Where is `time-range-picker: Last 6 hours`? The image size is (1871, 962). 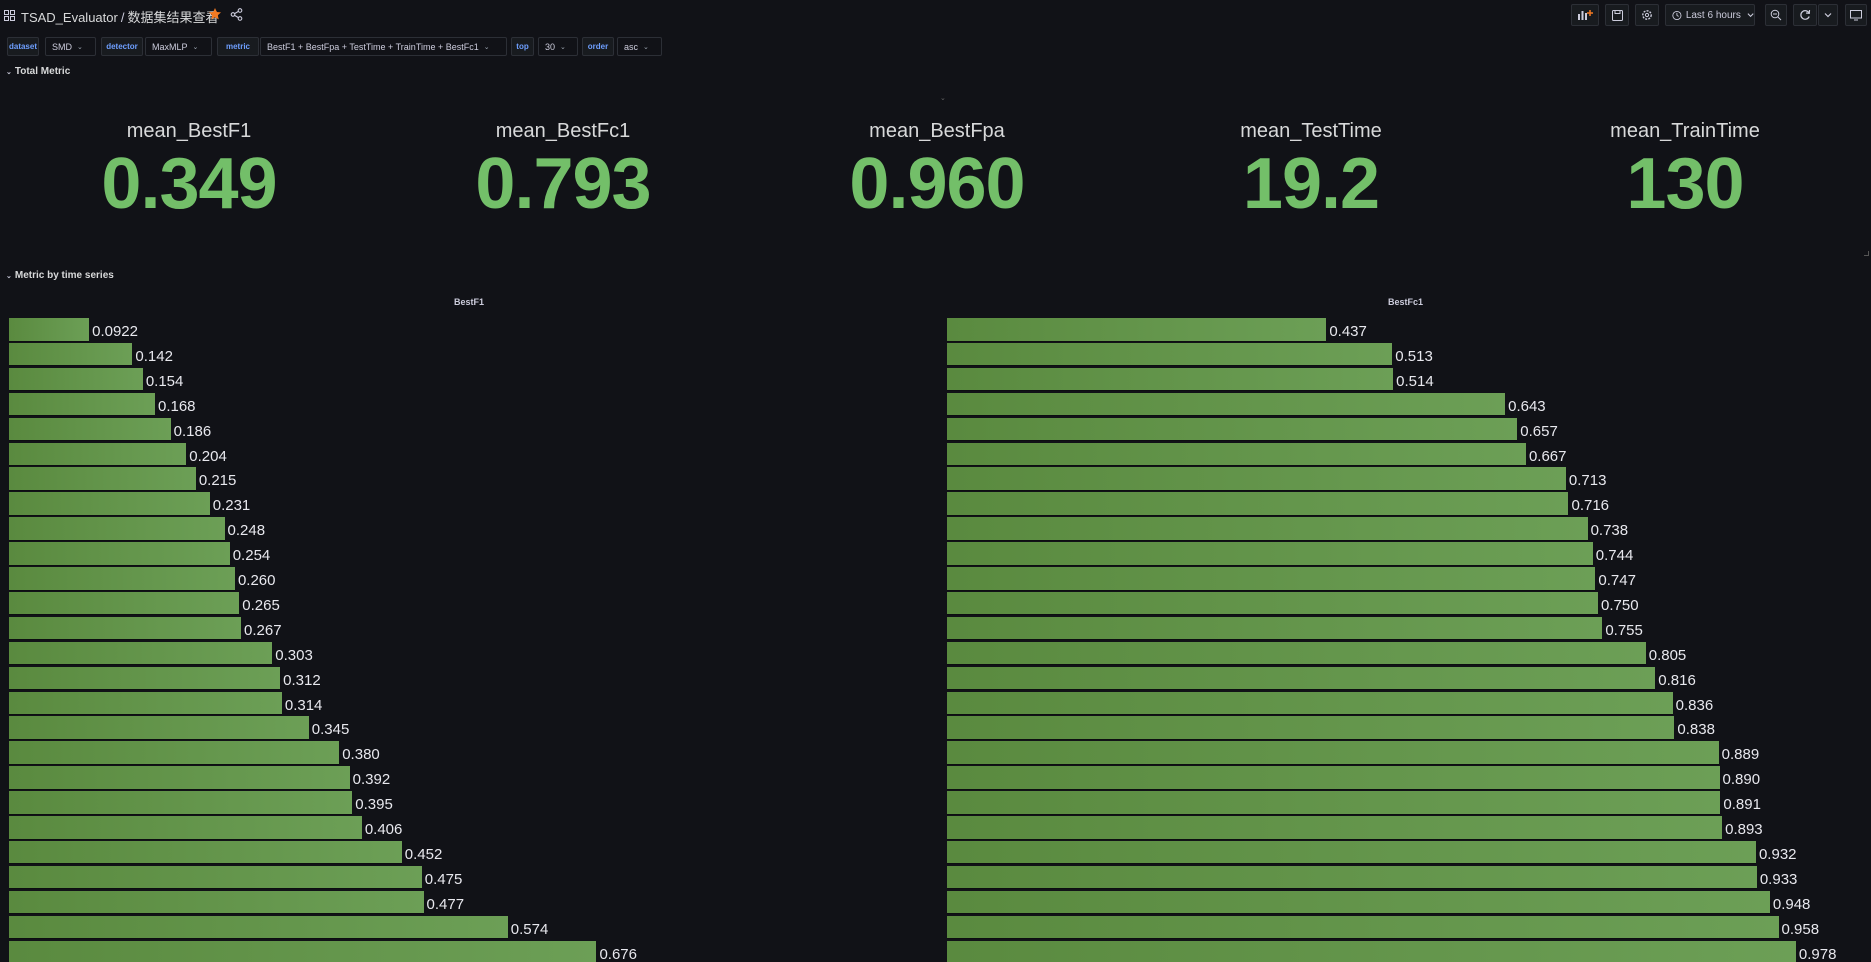 time-range-picker: Last 6 hours is located at coordinates (1710, 15).